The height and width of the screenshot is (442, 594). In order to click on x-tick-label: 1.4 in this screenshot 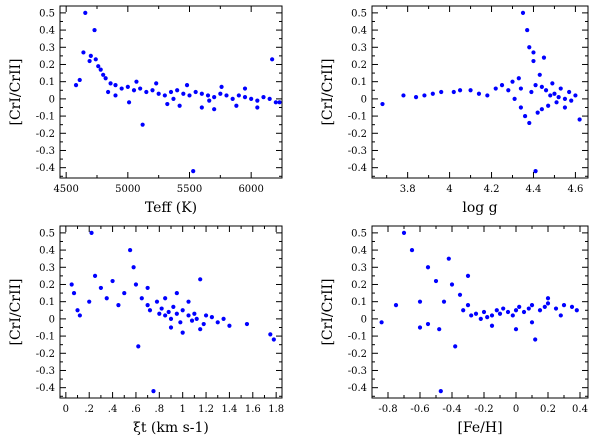, I will do `click(229, 409)`.